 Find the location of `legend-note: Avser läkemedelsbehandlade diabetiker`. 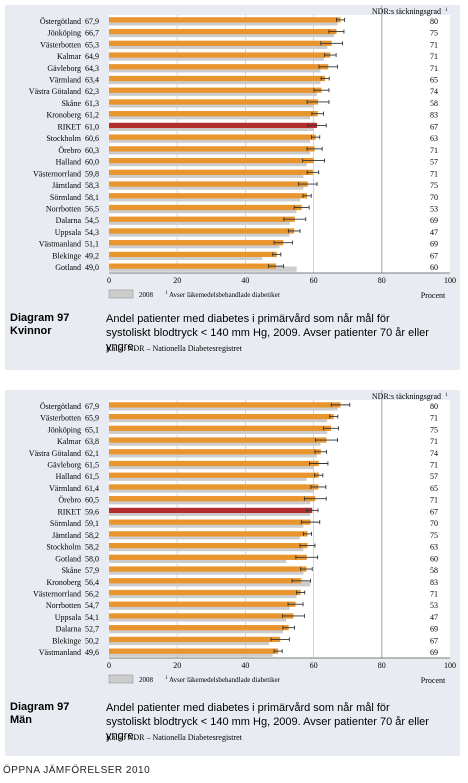

legend-note: Avser läkemedelsbehandlade diabetiker is located at coordinates (225, 295).